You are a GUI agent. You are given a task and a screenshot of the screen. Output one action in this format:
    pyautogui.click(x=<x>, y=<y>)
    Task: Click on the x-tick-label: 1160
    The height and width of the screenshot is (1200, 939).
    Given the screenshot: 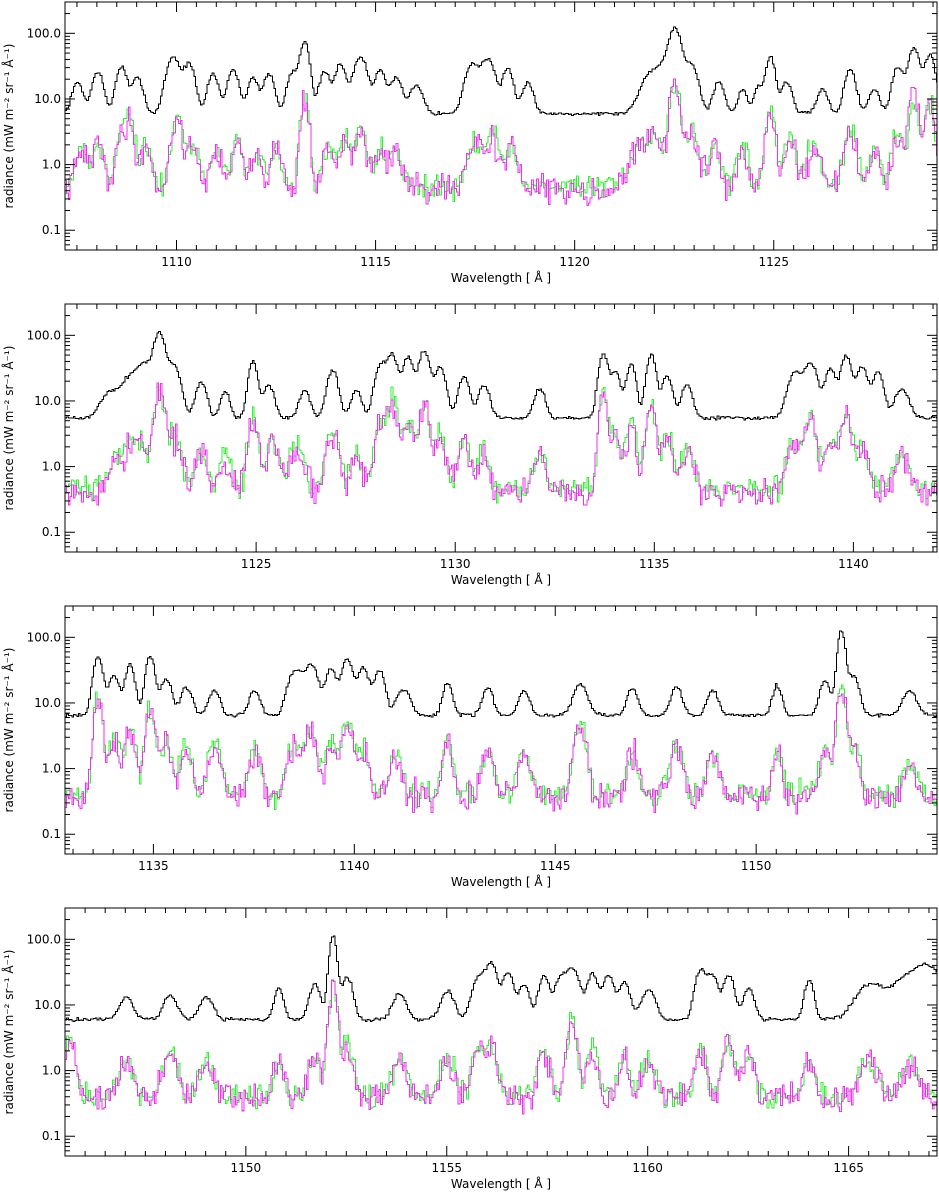 What is the action you would take?
    pyautogui.click(x=647, y=1168)
    